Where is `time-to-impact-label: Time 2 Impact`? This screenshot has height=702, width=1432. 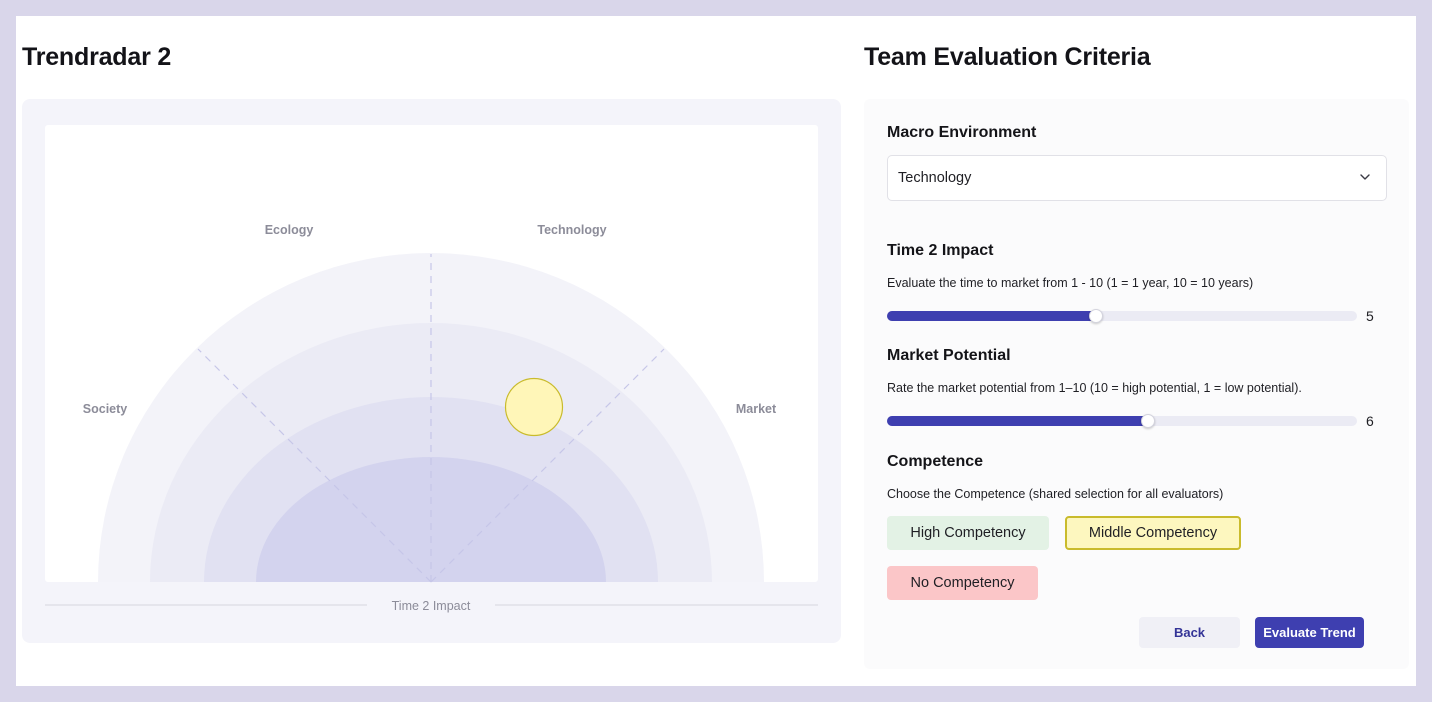 time-to-impact-label: Time 2 Impact is located at coordinates (940, 250).